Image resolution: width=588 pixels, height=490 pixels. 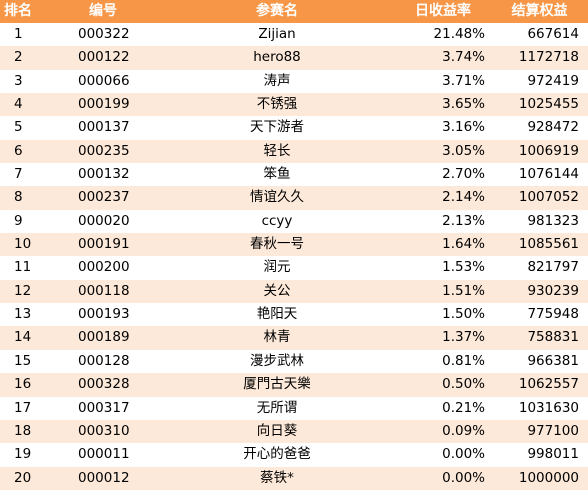 What do you see at coordinates (294, 221) in the screenshot?
I see `table-row: 9 000020 ccyy 2.13% 981323` at bounding box center [294, 221].